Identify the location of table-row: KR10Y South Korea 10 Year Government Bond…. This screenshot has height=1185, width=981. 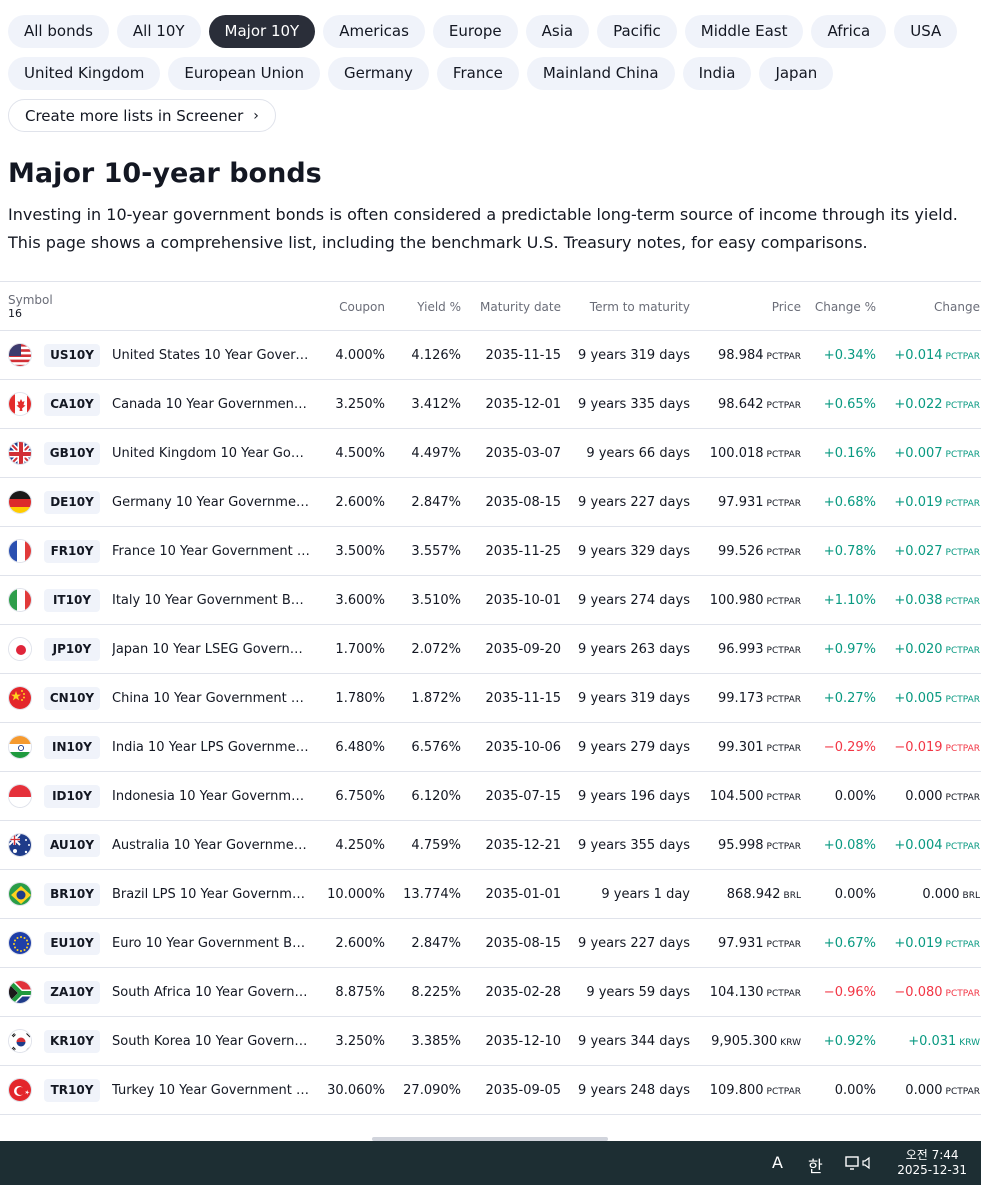
(490, 1041).